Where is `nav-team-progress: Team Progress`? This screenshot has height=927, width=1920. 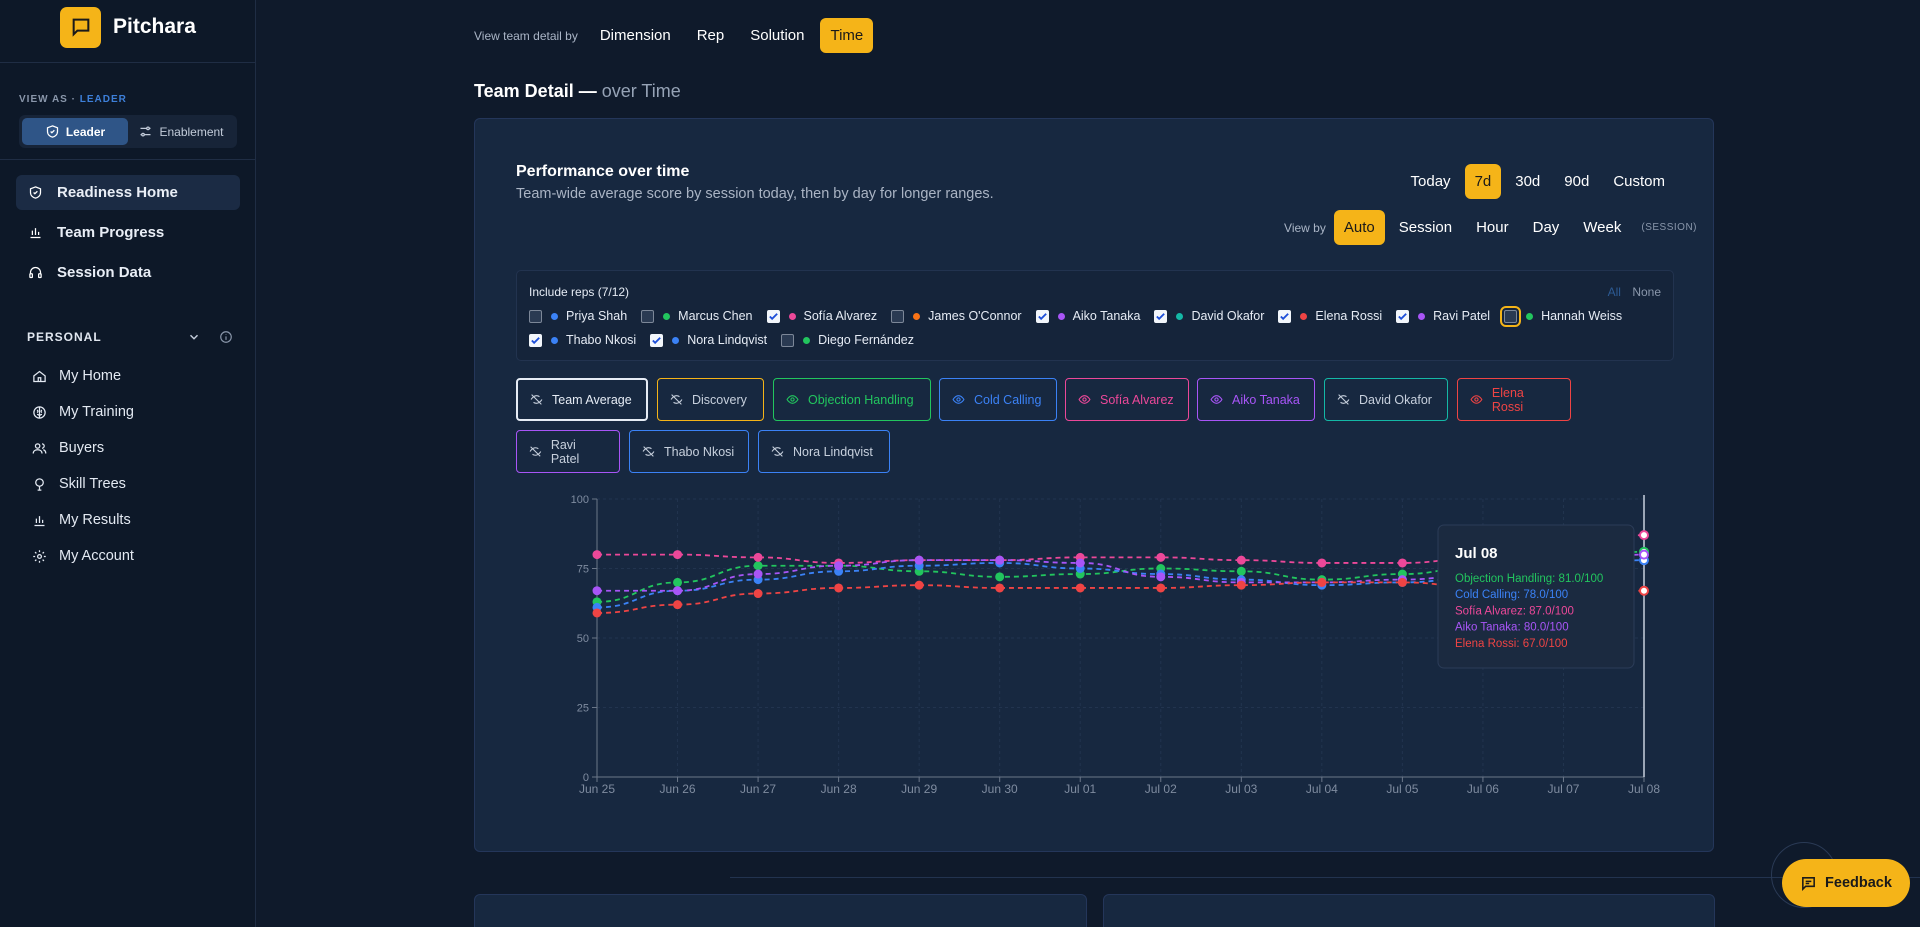
nav-team-progress: Team Progress is located at coordinates (128, 232).